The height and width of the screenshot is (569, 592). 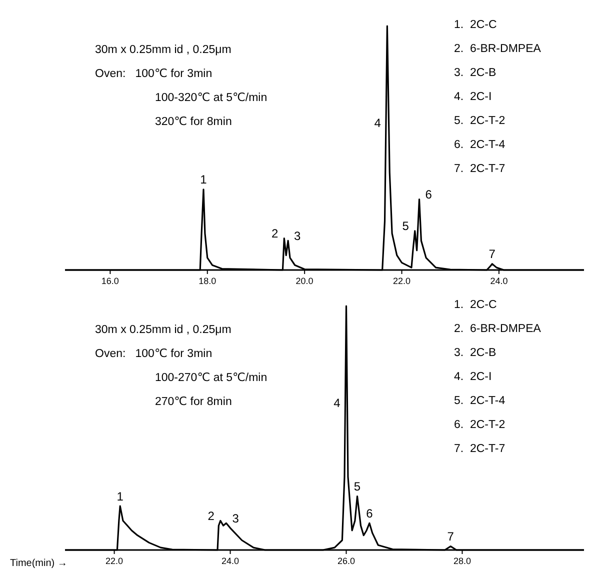 What do you see at coordinates (39, 563) in the screenshot?
I see `x-axis-title: Time(min) →` at bounding box center [39, 563].